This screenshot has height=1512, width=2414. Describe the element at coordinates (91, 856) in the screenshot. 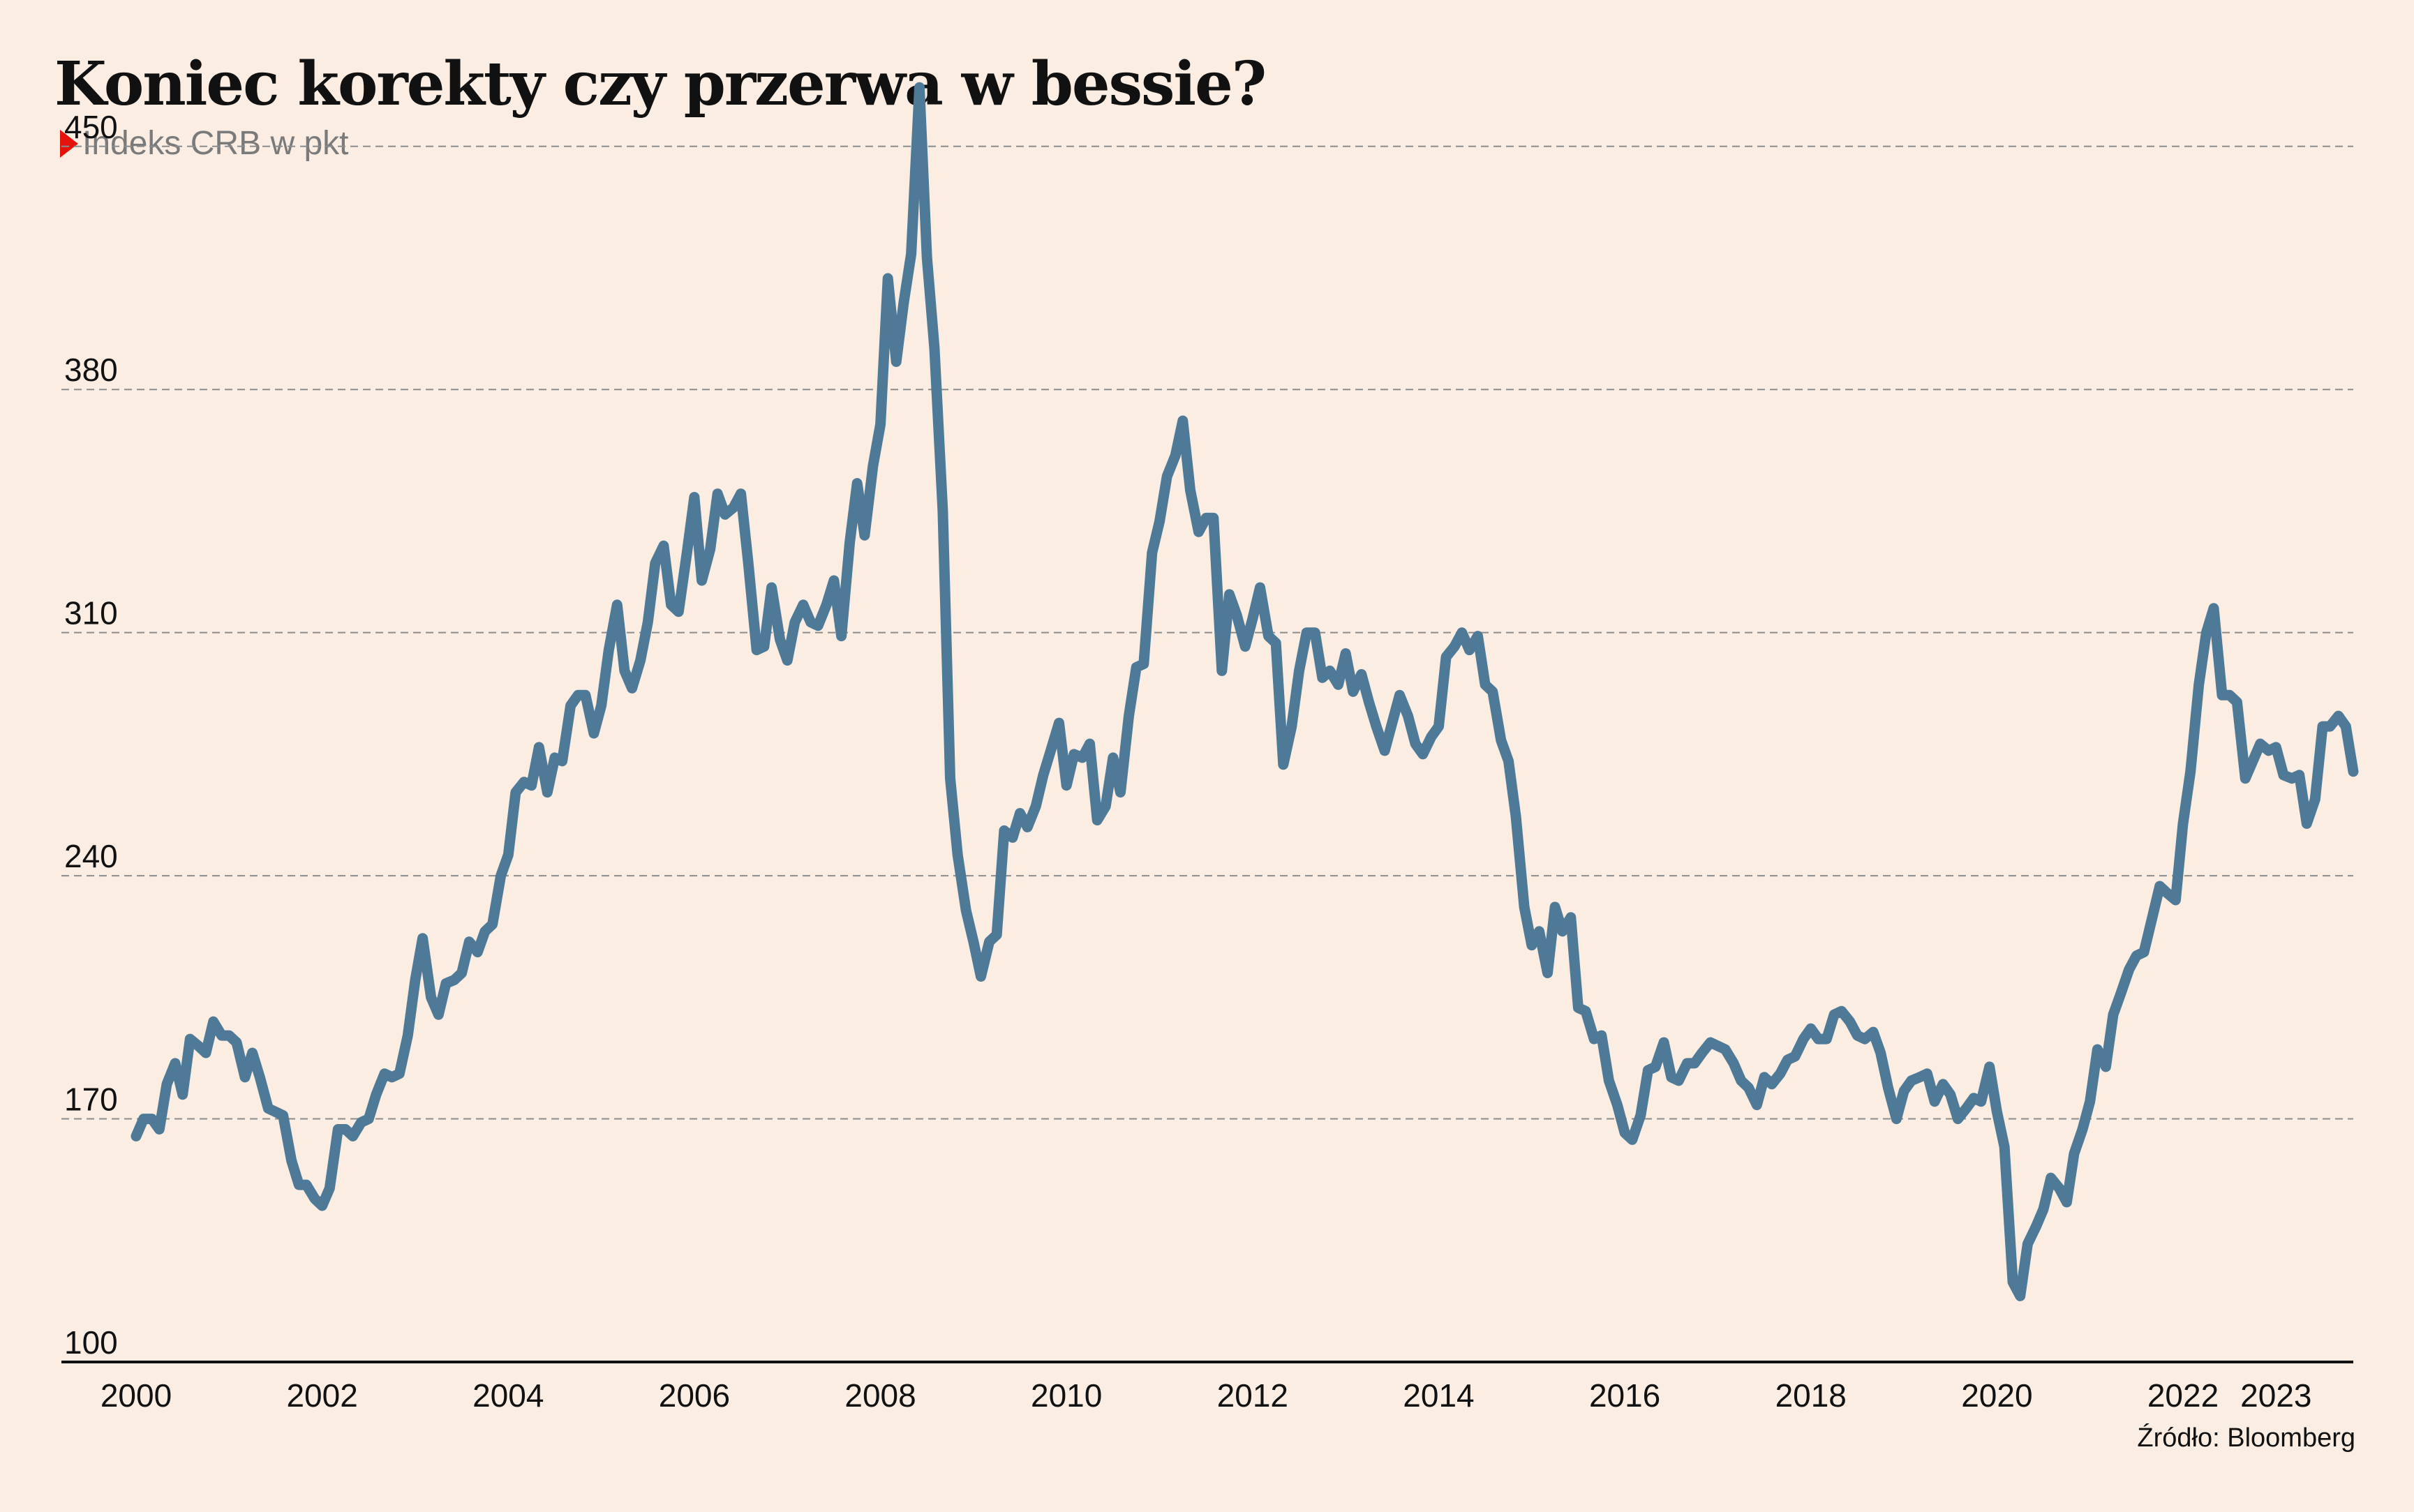

I see `y-tick-label: 240` at that location.